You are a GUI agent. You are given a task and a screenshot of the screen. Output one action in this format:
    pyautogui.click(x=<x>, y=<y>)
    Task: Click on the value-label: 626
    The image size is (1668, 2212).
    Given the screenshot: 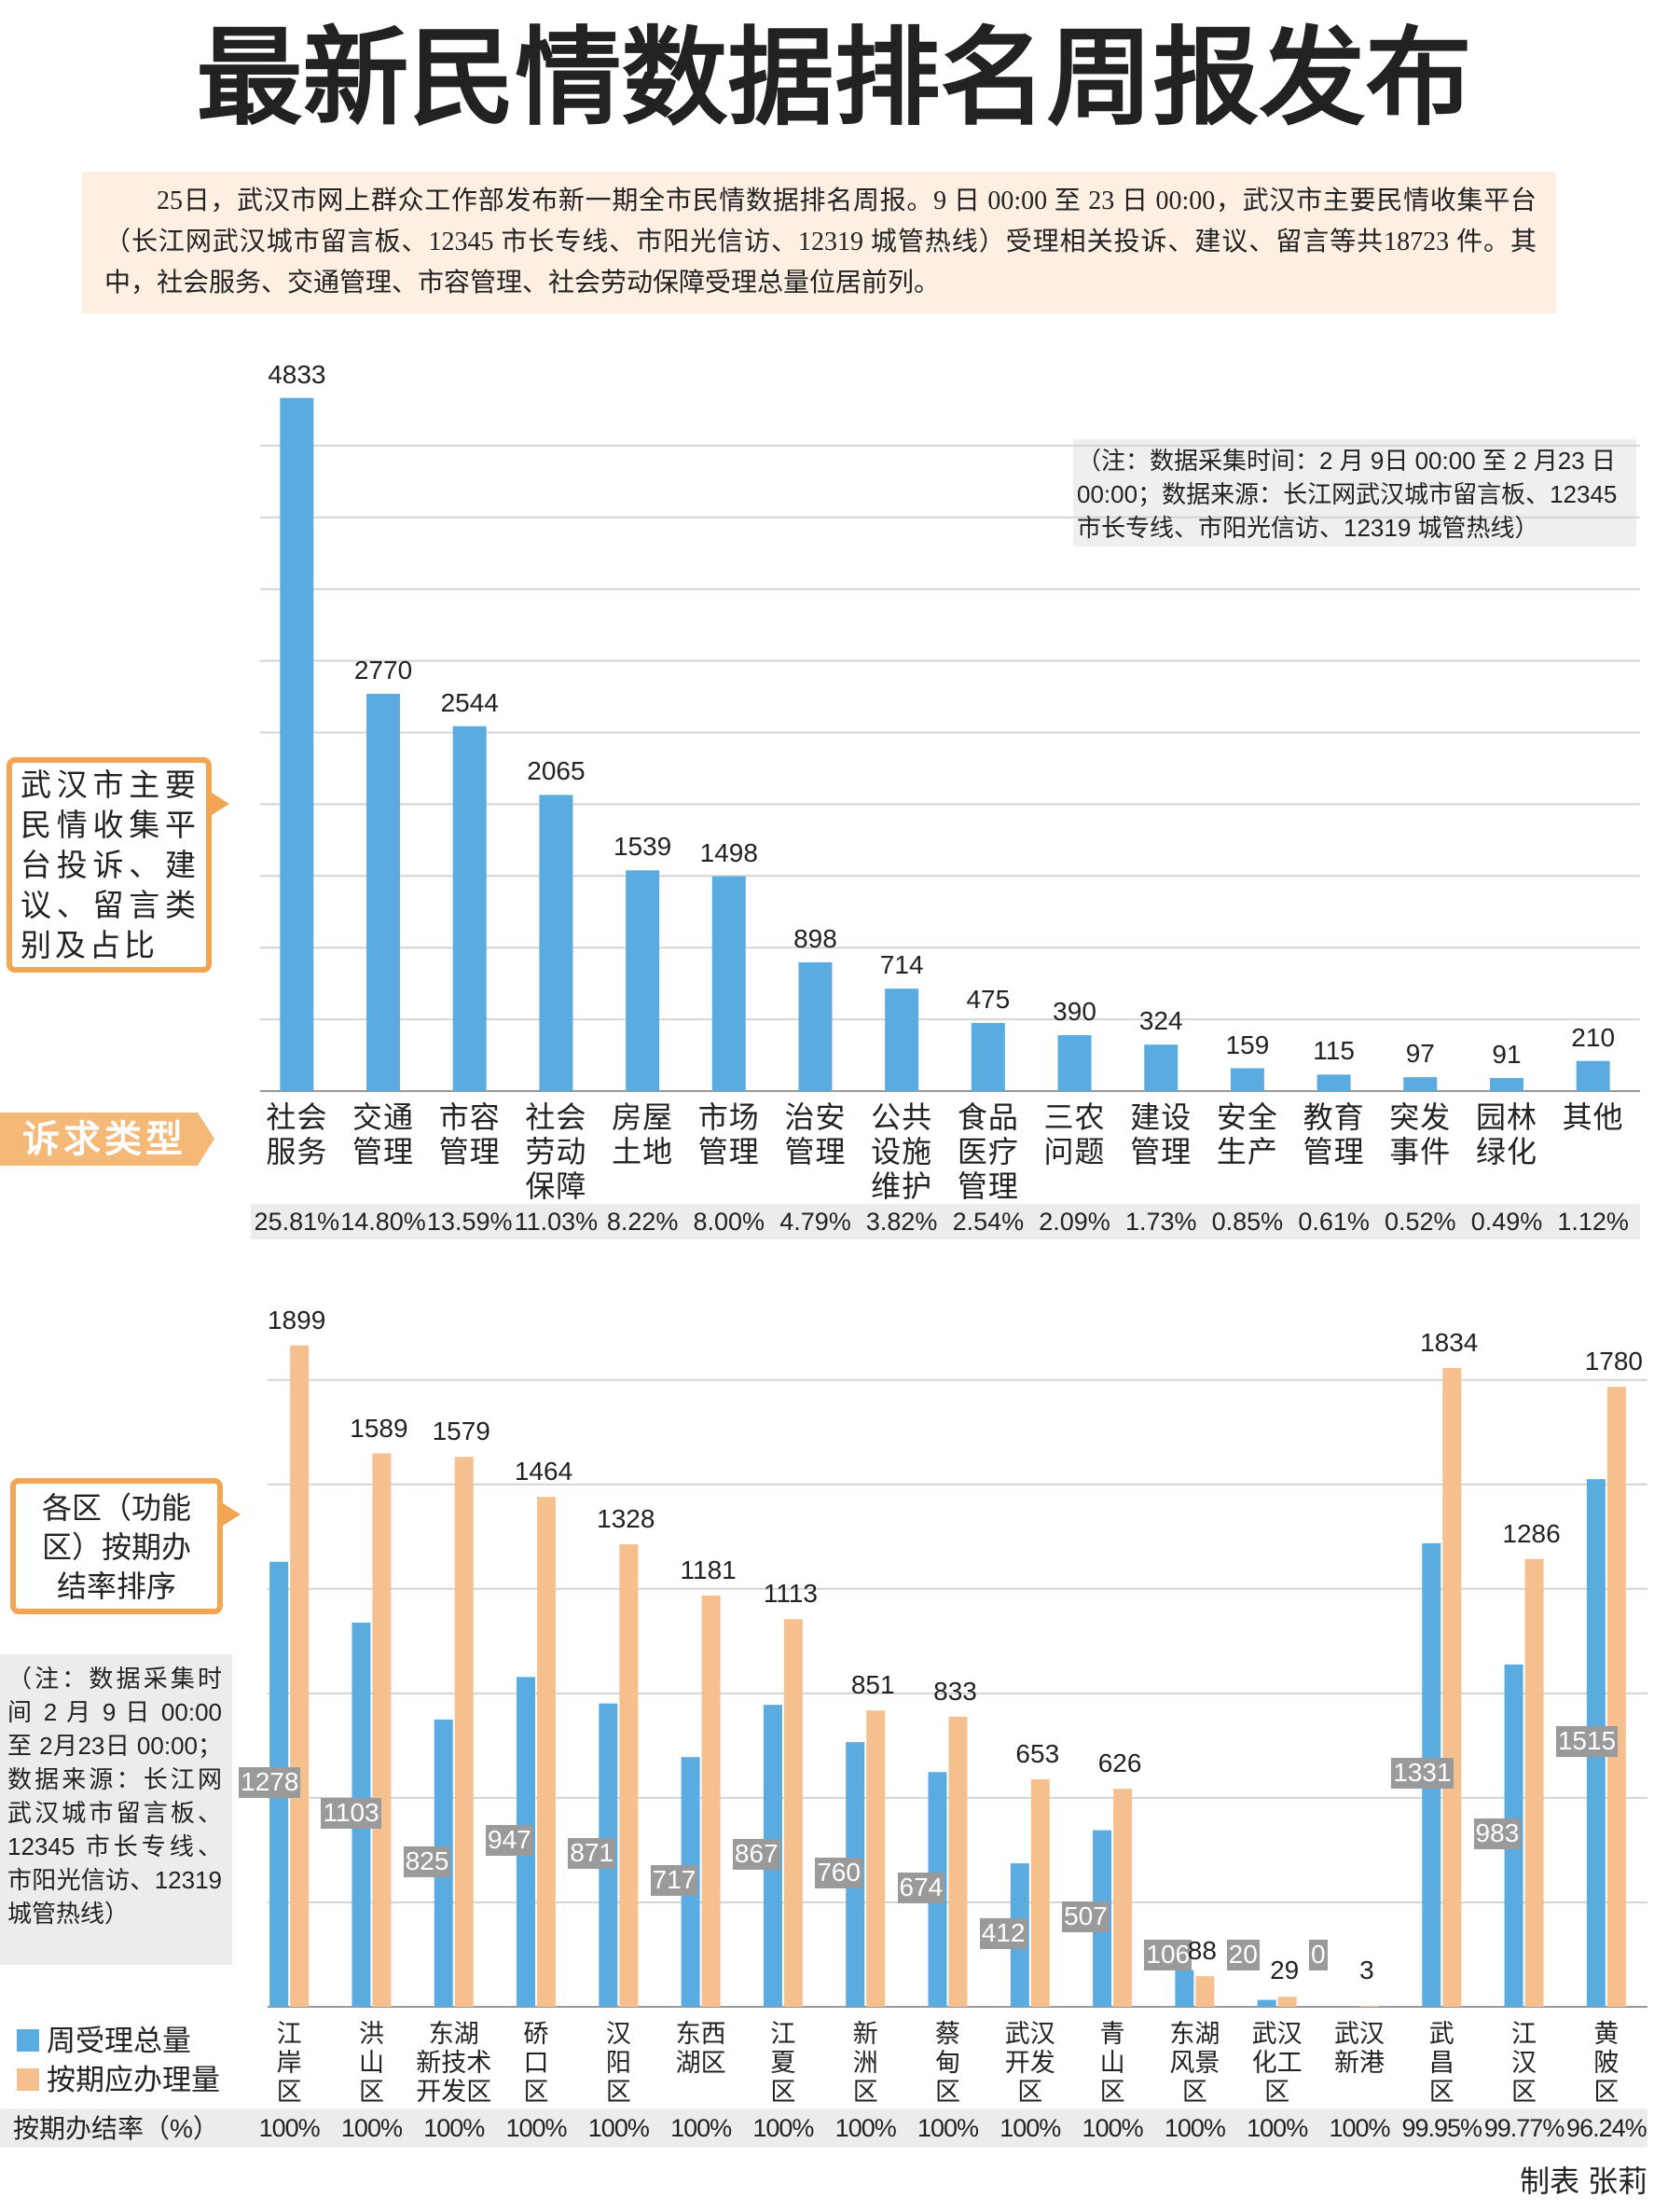 What is the action you would take?
    pyautogui.click(x=1119, y=1763)
    